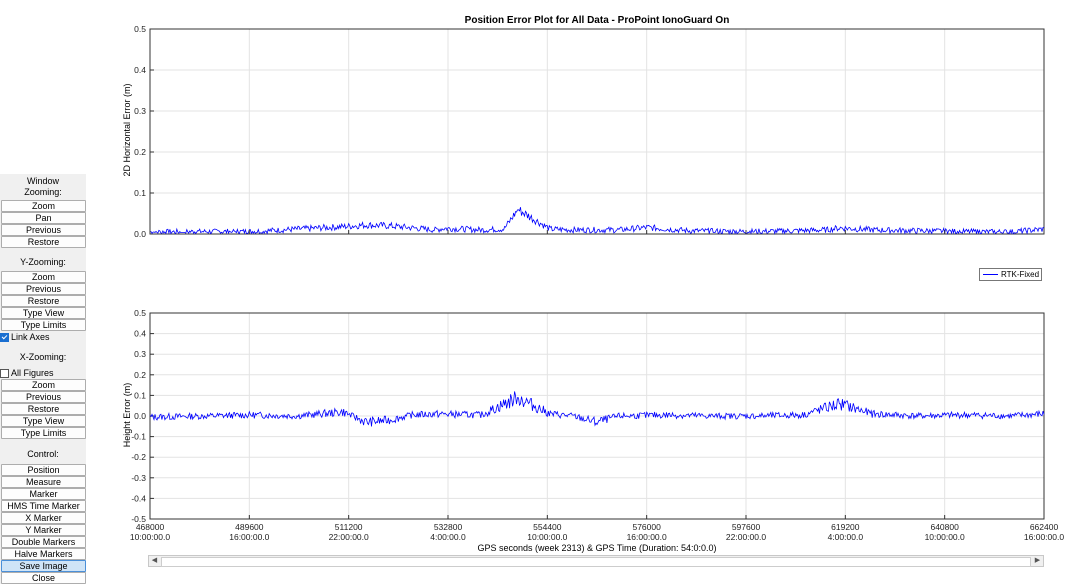 The height and width of the screenshot is (584, 1079). What do you see at coordinates (43, 530) in the screenshot?
I see `y-marker-button: Y Marker` at bounding box center [43, 530].